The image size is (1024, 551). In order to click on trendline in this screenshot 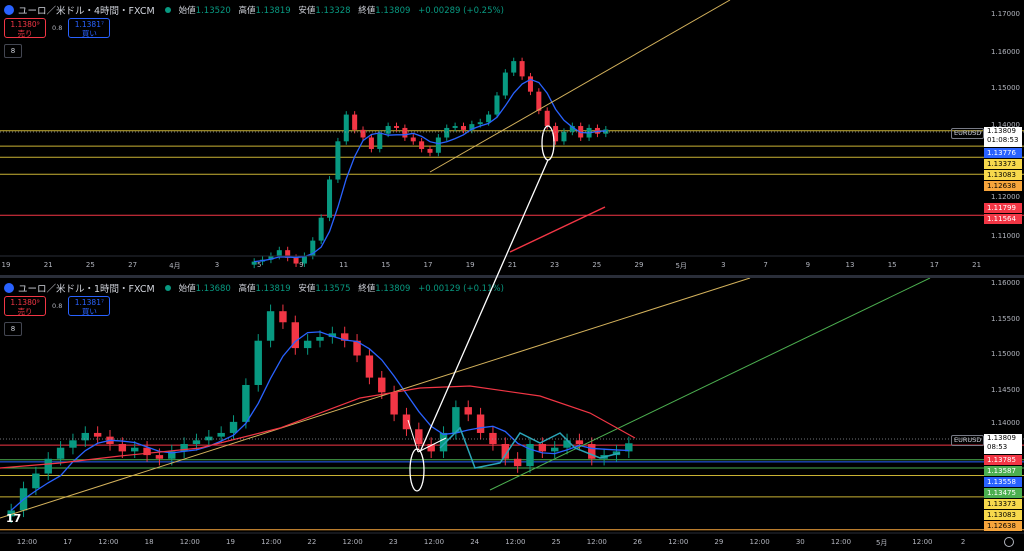, I will do `click(580, 86)`.